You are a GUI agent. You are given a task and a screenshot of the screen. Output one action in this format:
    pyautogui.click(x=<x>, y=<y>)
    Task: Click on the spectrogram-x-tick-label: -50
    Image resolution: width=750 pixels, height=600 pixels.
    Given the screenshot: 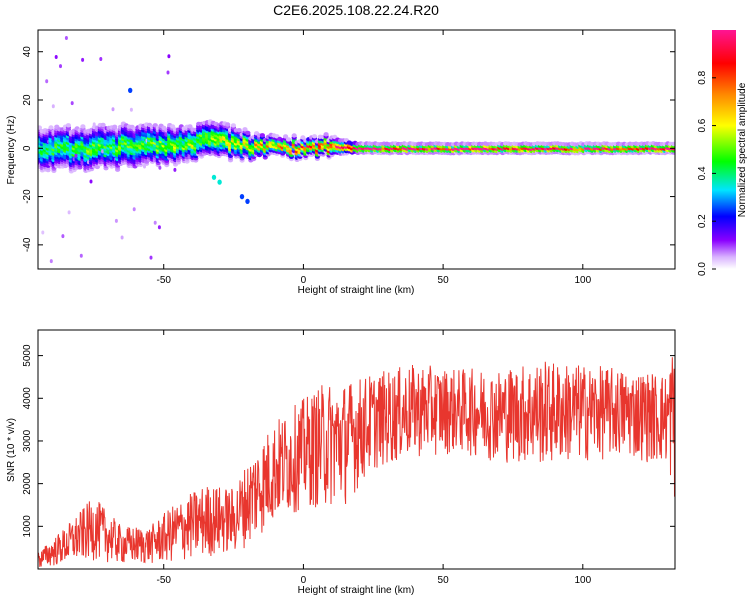 What is the action you would take?
    pyautogui.click(x=163, y=280)
    